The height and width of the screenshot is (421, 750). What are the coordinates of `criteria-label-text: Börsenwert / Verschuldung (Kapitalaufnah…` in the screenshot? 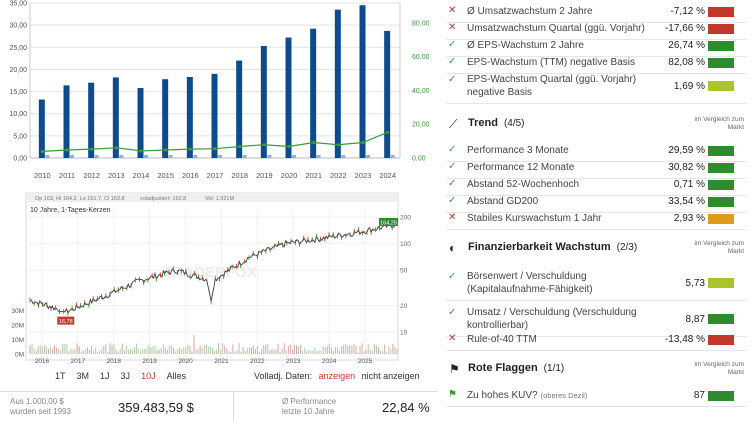 It's located at (530, 283).